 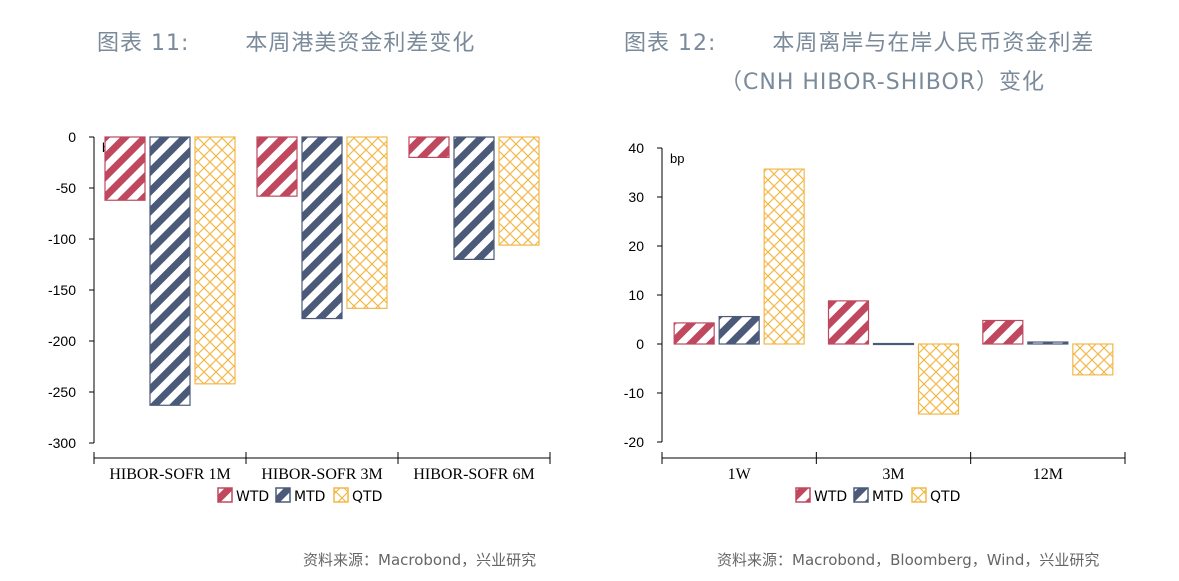 I want to click on y-tick-label: -150, so click(x=62, y=290).